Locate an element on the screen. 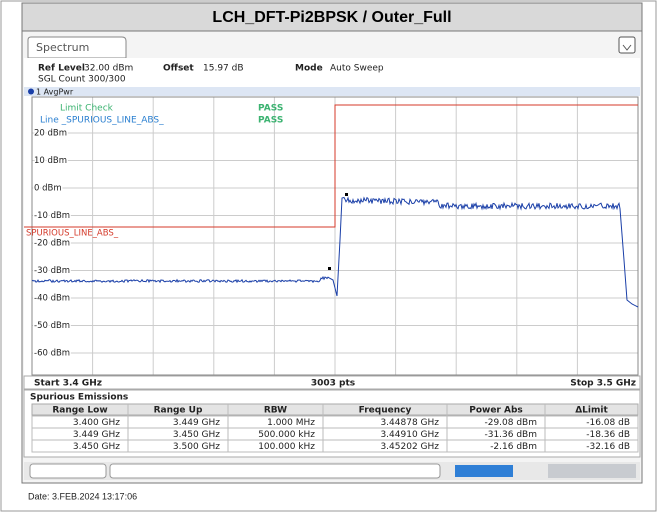 The height and width of the screenshot is (512, 657). y-label: 20 dBm is located at coordinates (50, 134).